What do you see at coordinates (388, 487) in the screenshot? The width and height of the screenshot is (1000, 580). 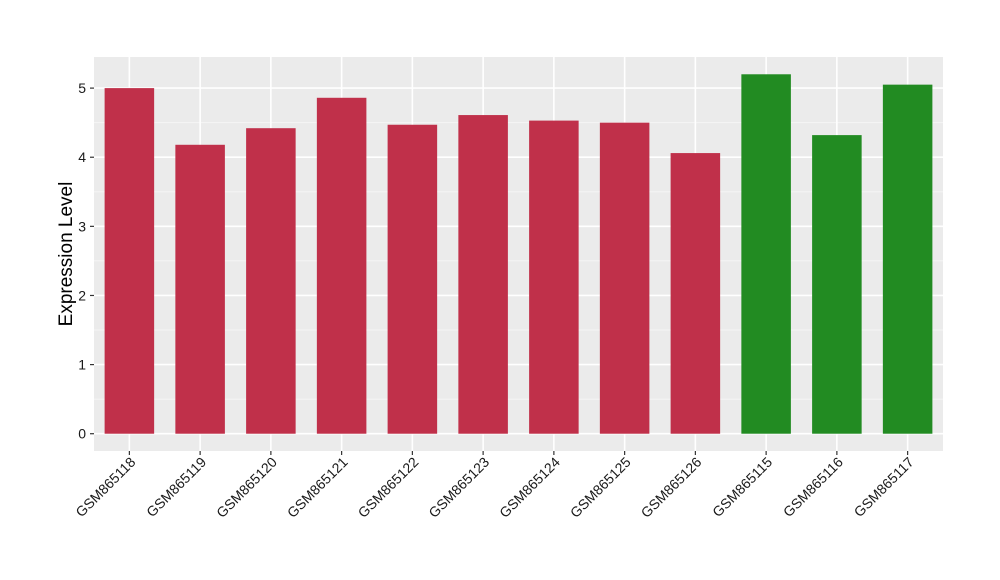 I see `x-tick-label: GSM865122` at bounding box center [388, 487].